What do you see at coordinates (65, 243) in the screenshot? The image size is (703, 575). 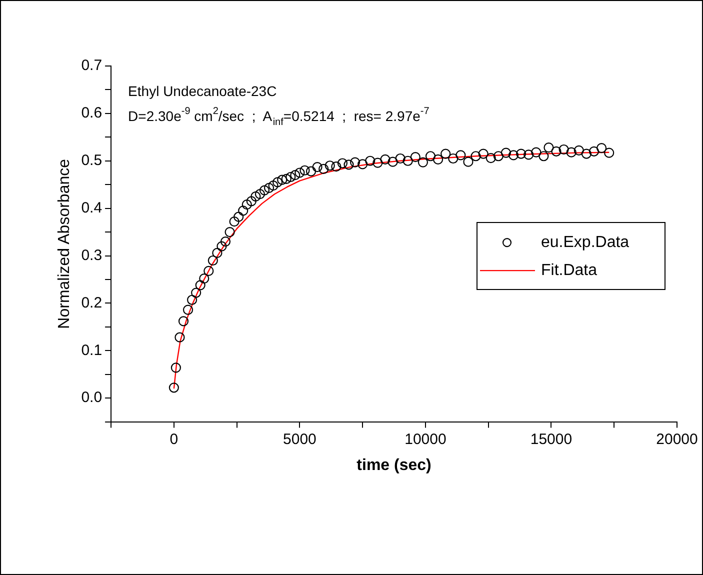 I see `y-axis-title: Normalized Absorbance` at bounding box center [65, 243].